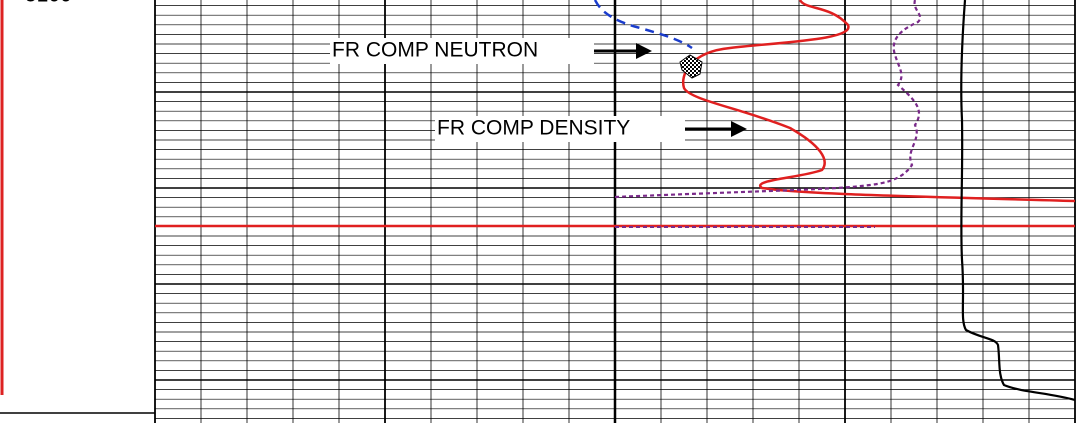 The image size is (1088, 423). Describe the element at coordinates (1018, 201) in the screenshot. I see `black-curve` at that location.